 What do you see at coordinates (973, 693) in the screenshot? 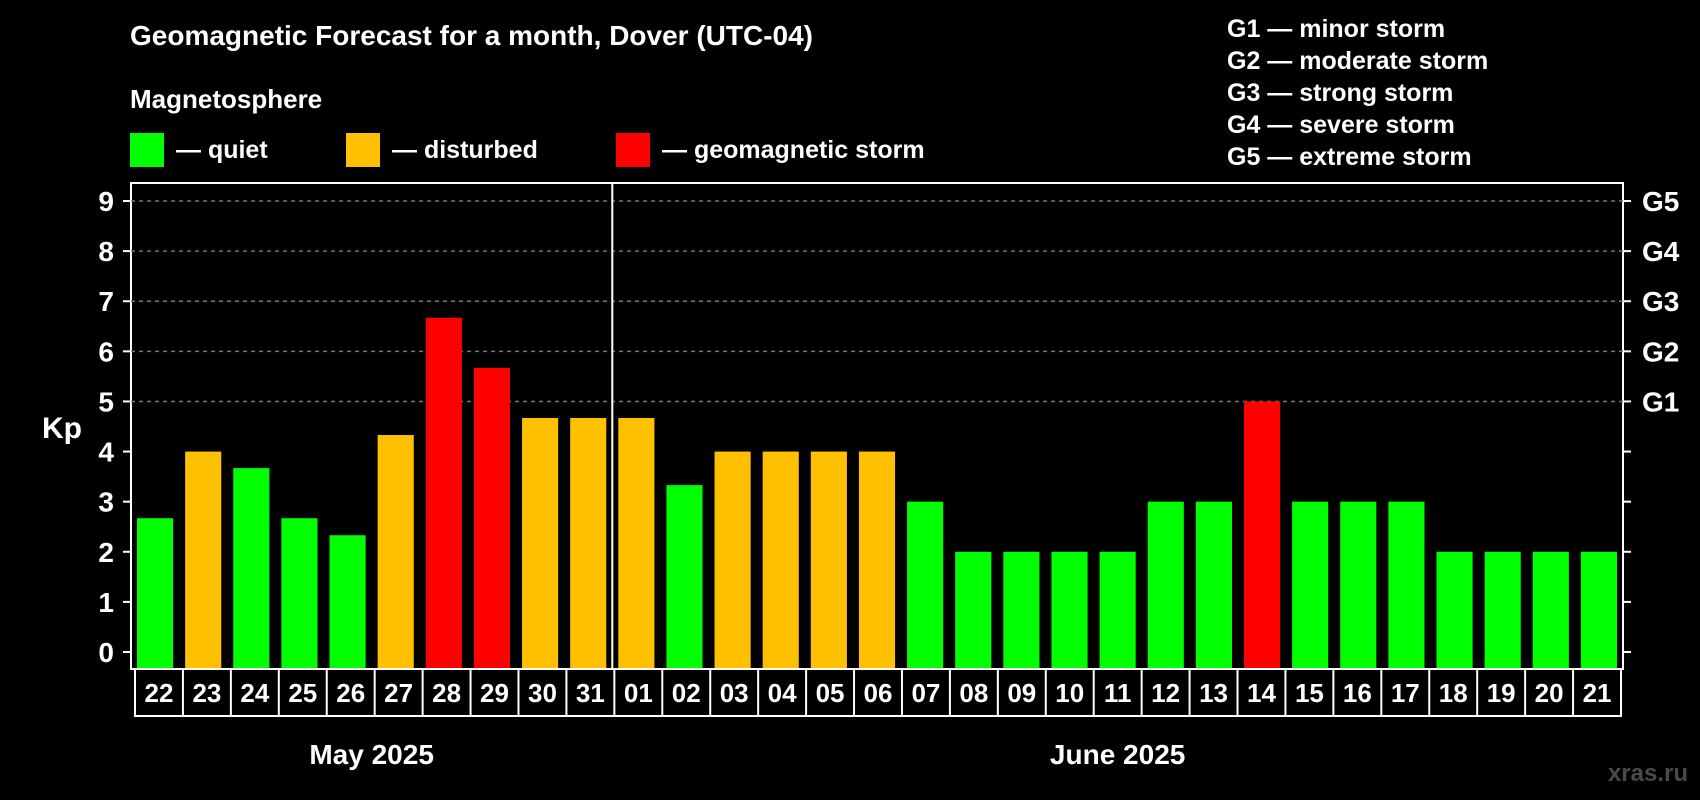
I see `x-tick-label-08: 08` at bounding box center [973, 693].